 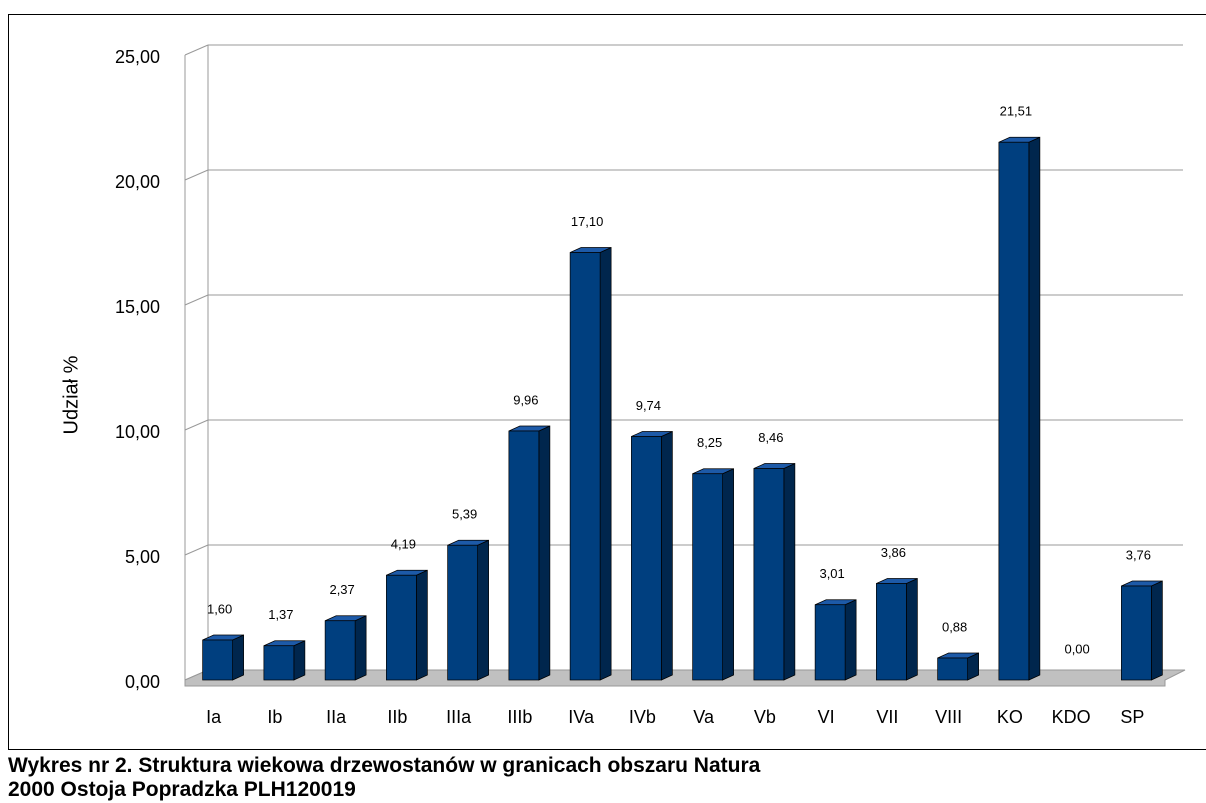 I want to click on x-tick-label: Ia, so click(x=214, y=717).